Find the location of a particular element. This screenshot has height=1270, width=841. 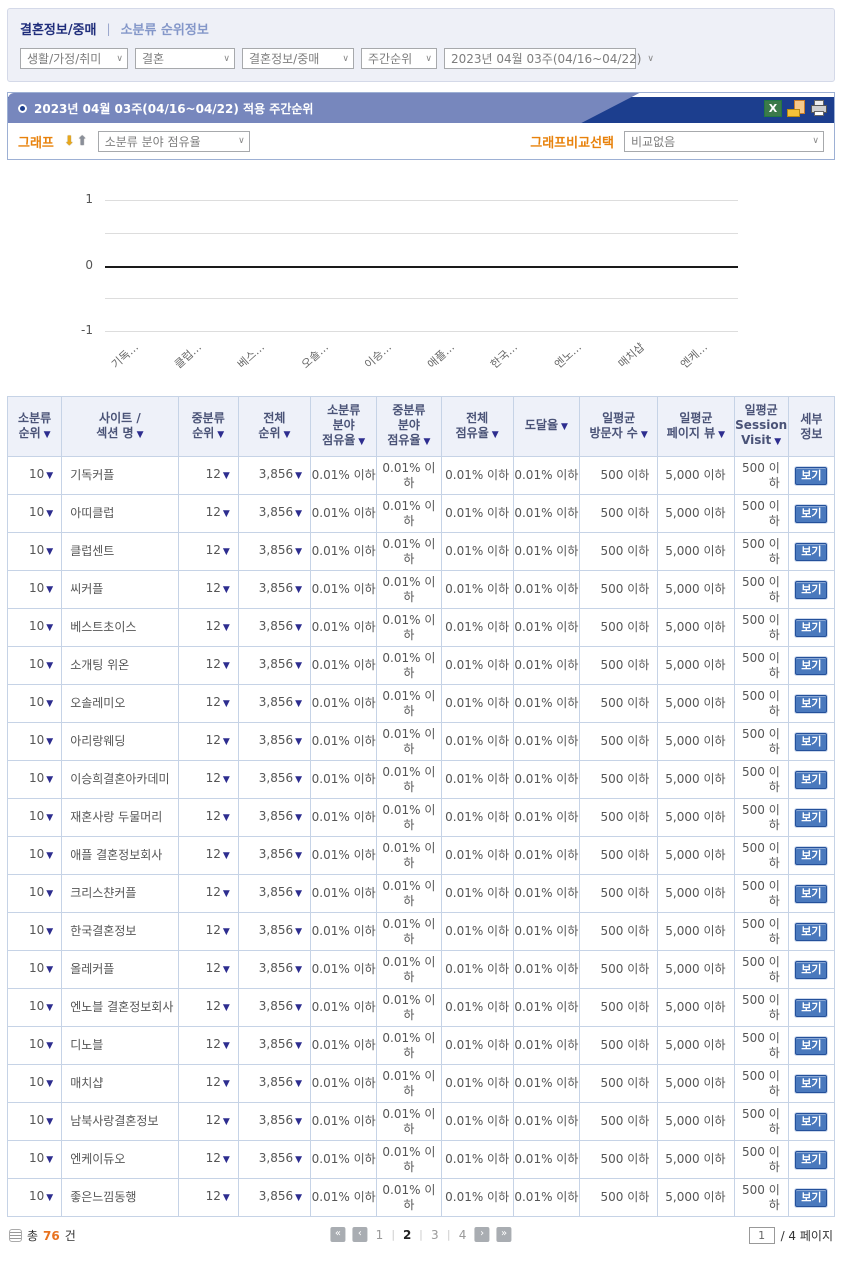

column-header-label: 일평균 페이지 뷰 is located at coordinates (691, 425).